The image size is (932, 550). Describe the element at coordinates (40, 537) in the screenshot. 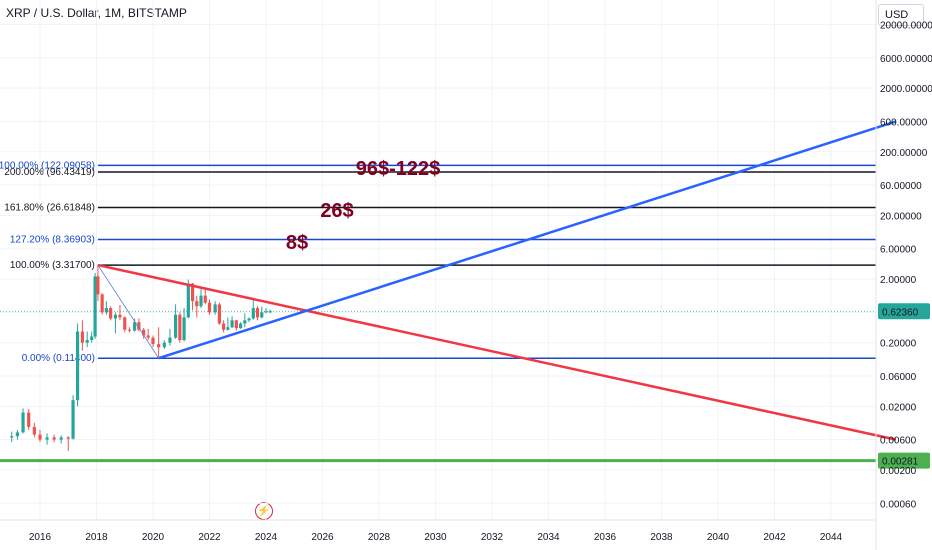

I see `x-tick-label: 2016` at that location.